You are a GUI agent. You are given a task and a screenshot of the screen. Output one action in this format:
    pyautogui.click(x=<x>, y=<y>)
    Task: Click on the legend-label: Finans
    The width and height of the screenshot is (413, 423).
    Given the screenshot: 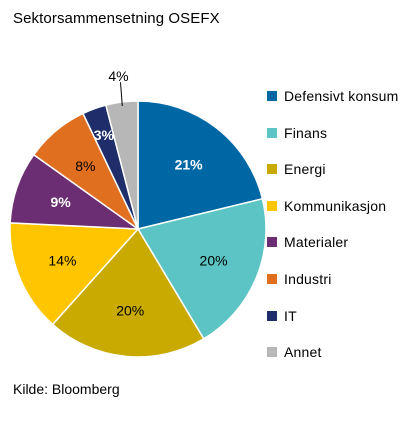 What is the action you would take?
    pyautogui.click(x=306, y=132)
    